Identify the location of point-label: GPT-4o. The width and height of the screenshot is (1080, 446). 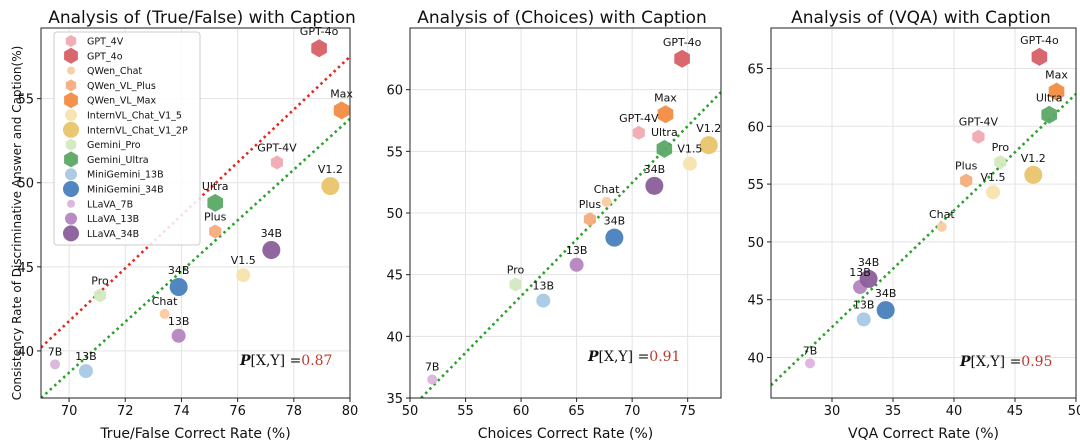
(682, 42).